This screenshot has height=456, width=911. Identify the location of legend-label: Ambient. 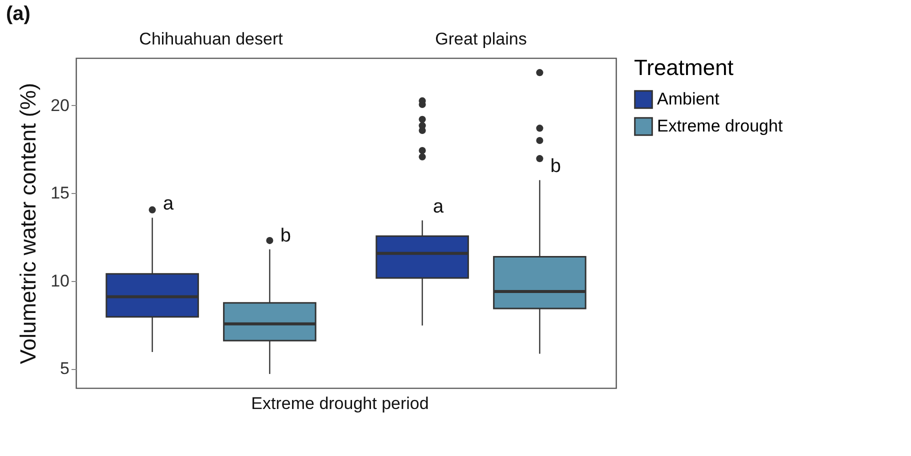
(688, 99).